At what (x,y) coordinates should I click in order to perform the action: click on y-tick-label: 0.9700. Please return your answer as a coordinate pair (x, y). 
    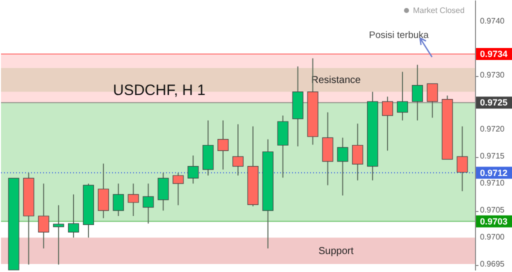
    Looking at the image, I should click on (493, 237).